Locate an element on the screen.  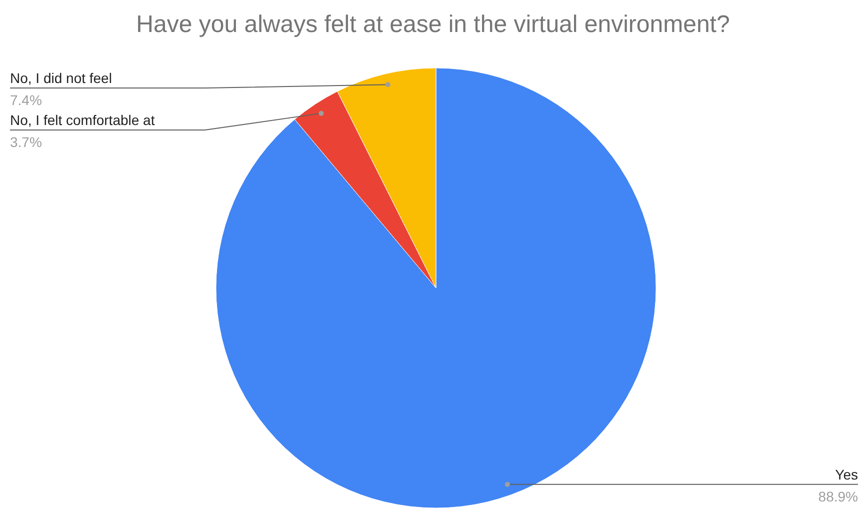
chart-title: Have you always felt at ease in the virtual environment? is located at coordinates (433, 24).